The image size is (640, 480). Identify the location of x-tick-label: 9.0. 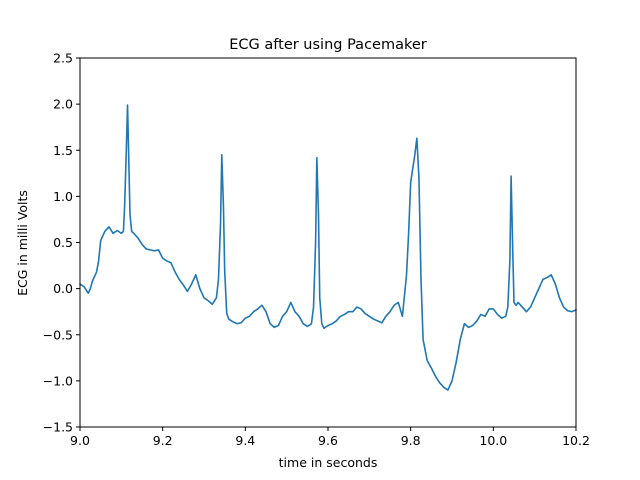
(80, 440).